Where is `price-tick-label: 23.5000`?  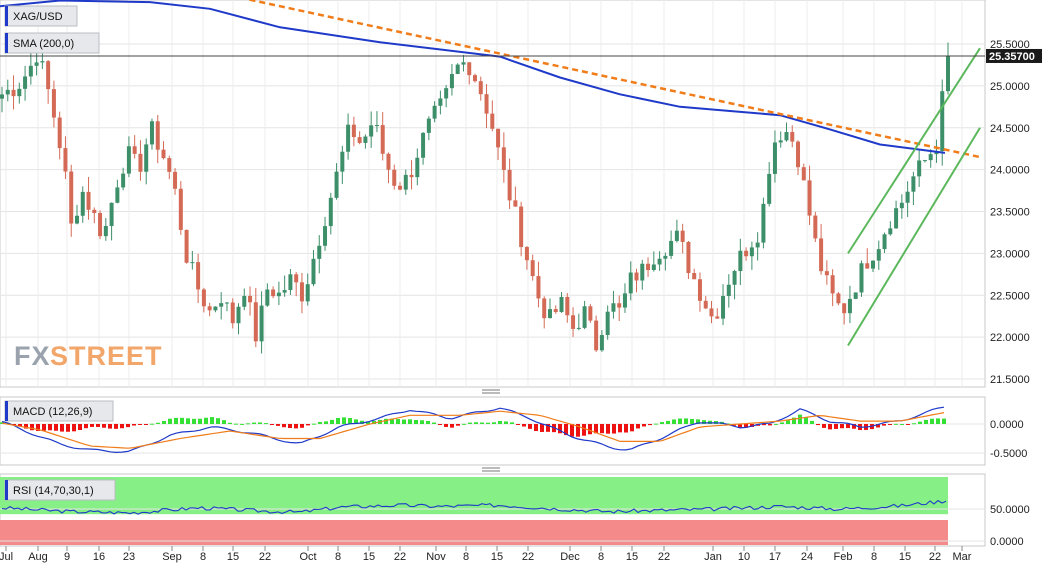 price-tick-label: 23.5000 is located at coordinates (1010, 213).